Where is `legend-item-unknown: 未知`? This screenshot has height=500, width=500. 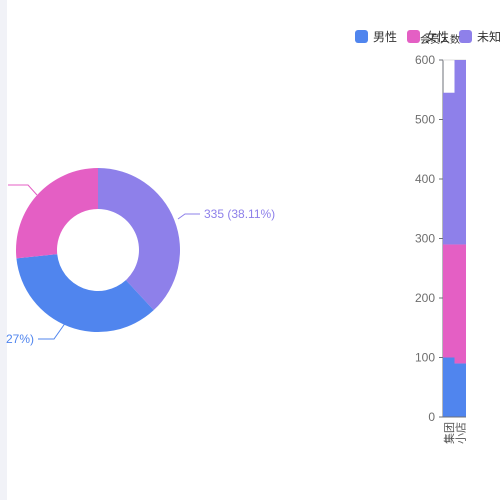 legend-item-unknown: 未知 is located at coordinates (479, 36).